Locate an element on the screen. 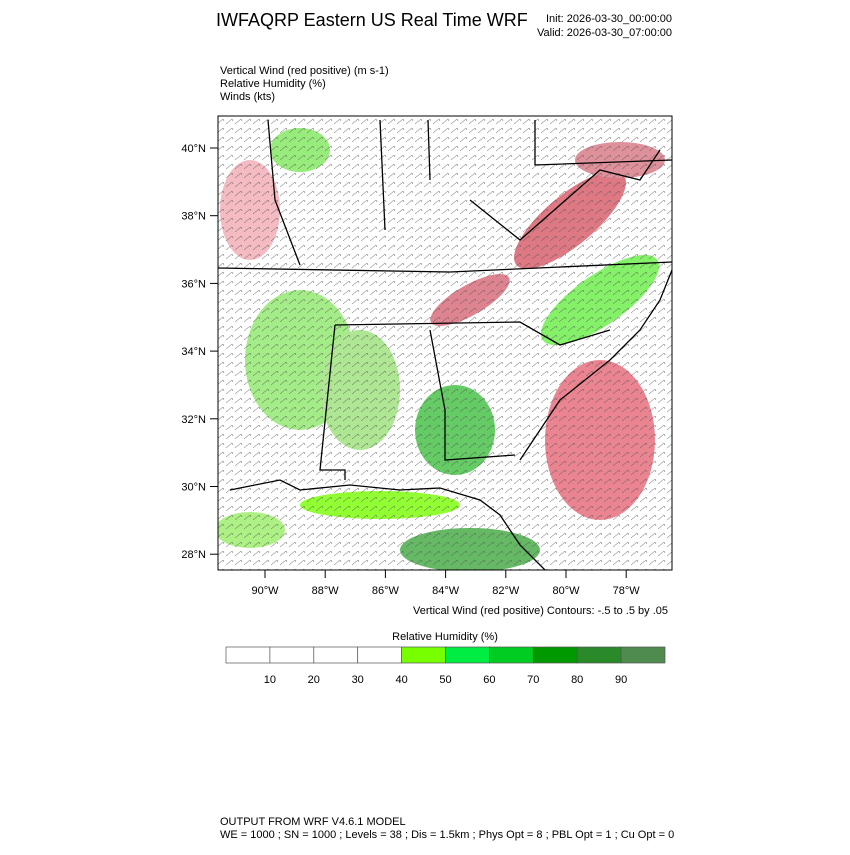 Image resolution: width=850 pixels, height=855 pixels. title: IWFAQRP Eastern US Real Time WRF is located at coordinates (372, 20).